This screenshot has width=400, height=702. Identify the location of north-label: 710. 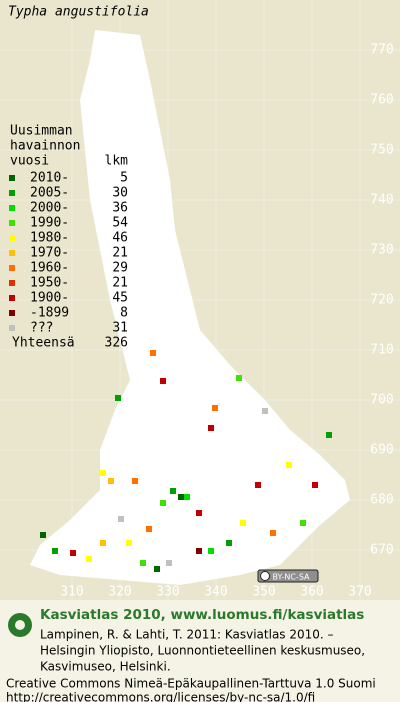
(381, 350).